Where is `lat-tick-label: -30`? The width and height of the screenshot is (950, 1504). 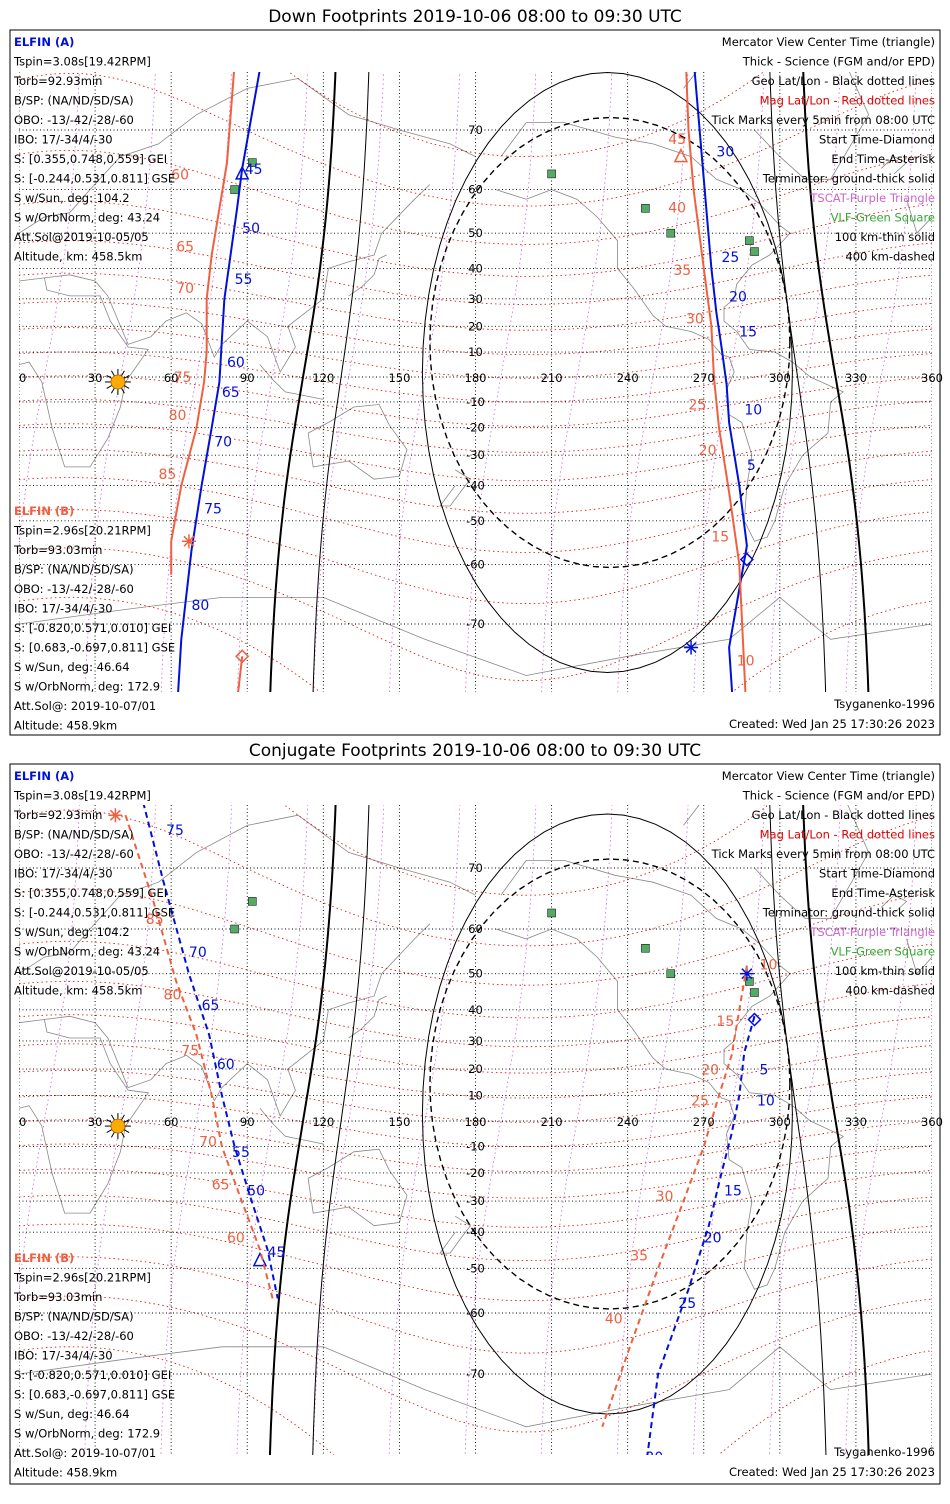 lat-tick-label: -30 is located at coordinates (475, 1201).